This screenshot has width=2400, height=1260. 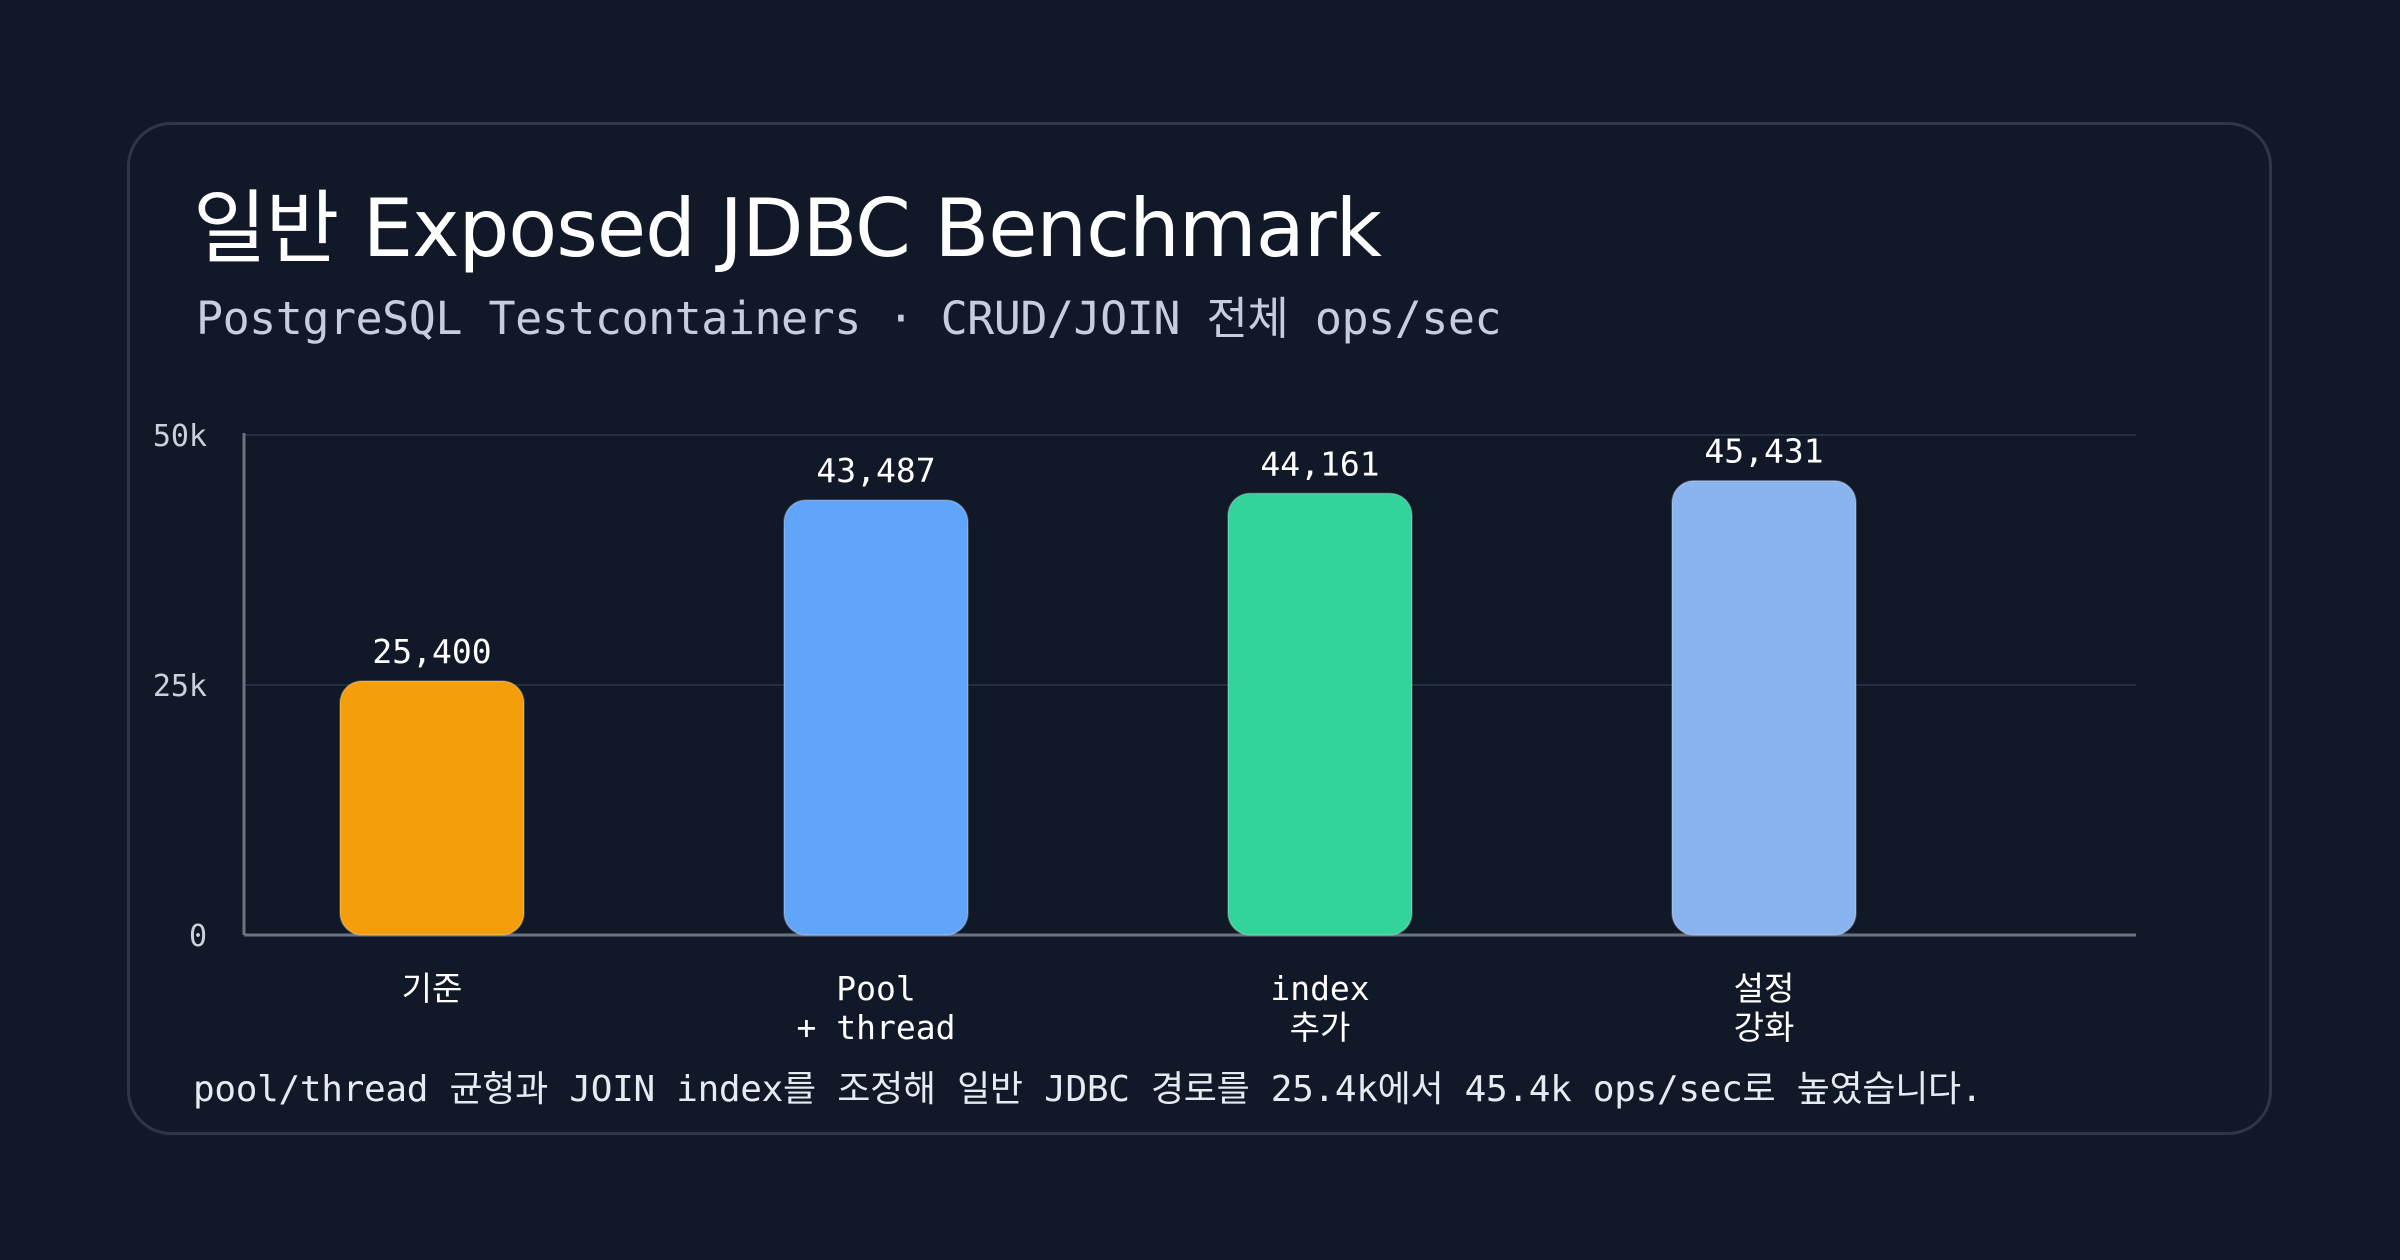 I want to click on x-tick-label: + thread, so click(x=876, y=1027).